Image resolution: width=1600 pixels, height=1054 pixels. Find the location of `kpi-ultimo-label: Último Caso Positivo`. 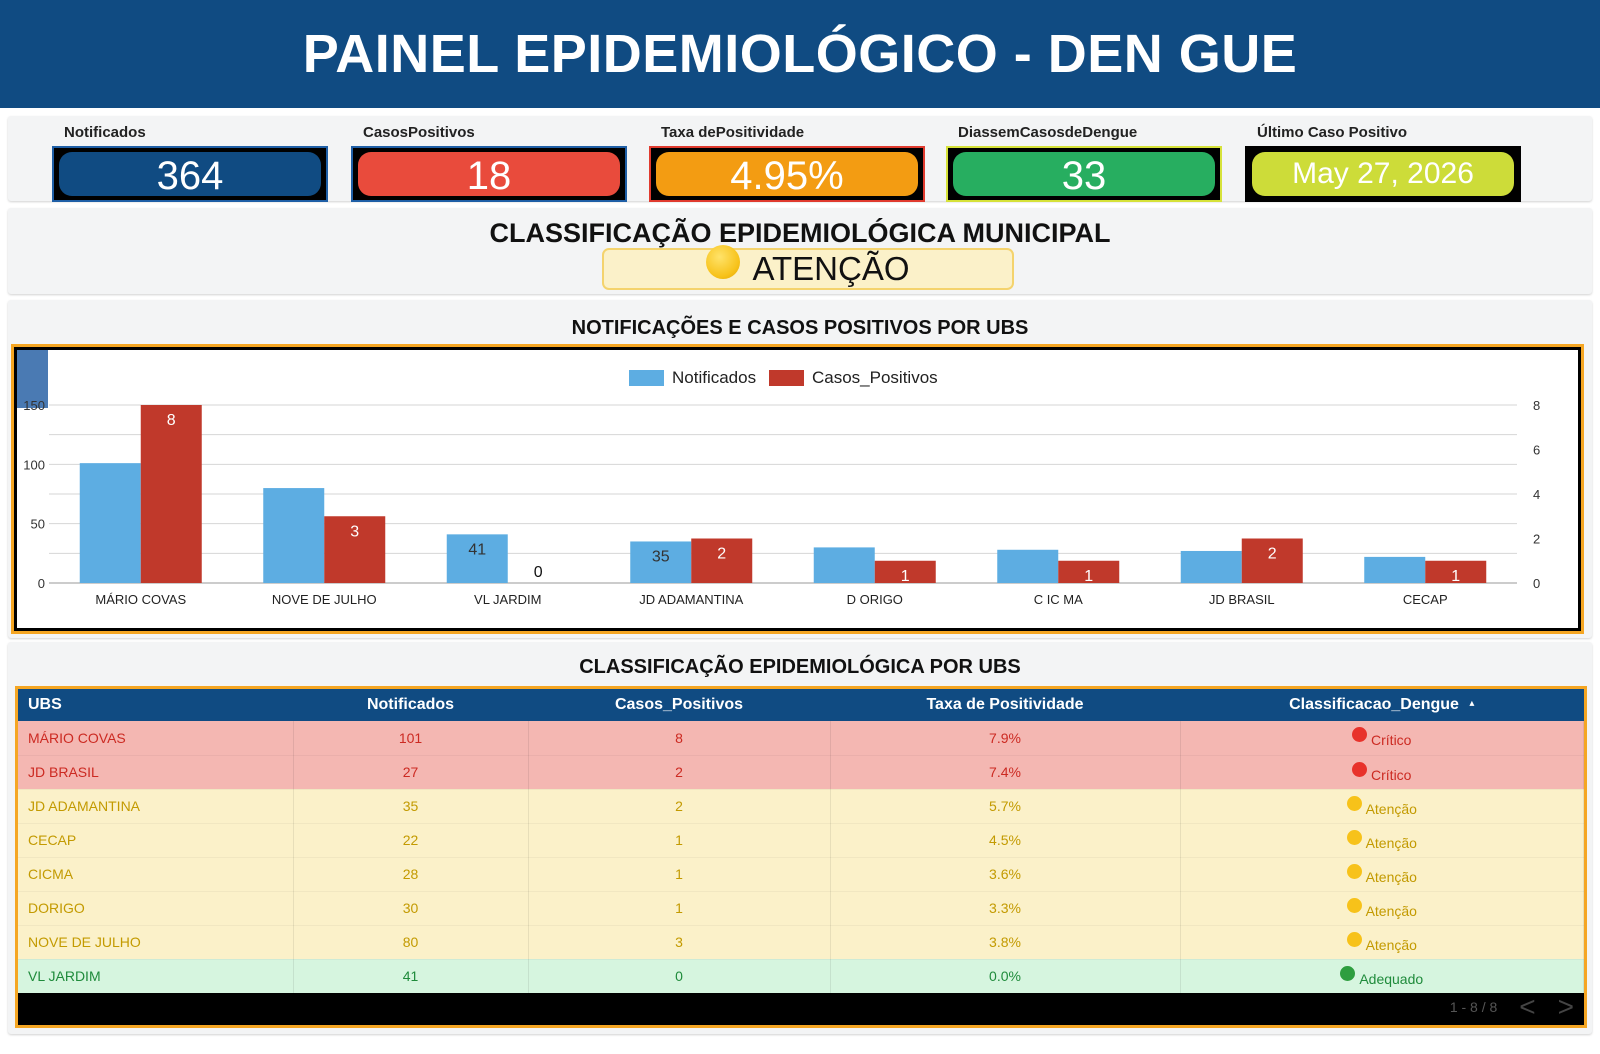

kpi-ultimo-label: Último Caso Positivo is located at coordinates (1332, 132).